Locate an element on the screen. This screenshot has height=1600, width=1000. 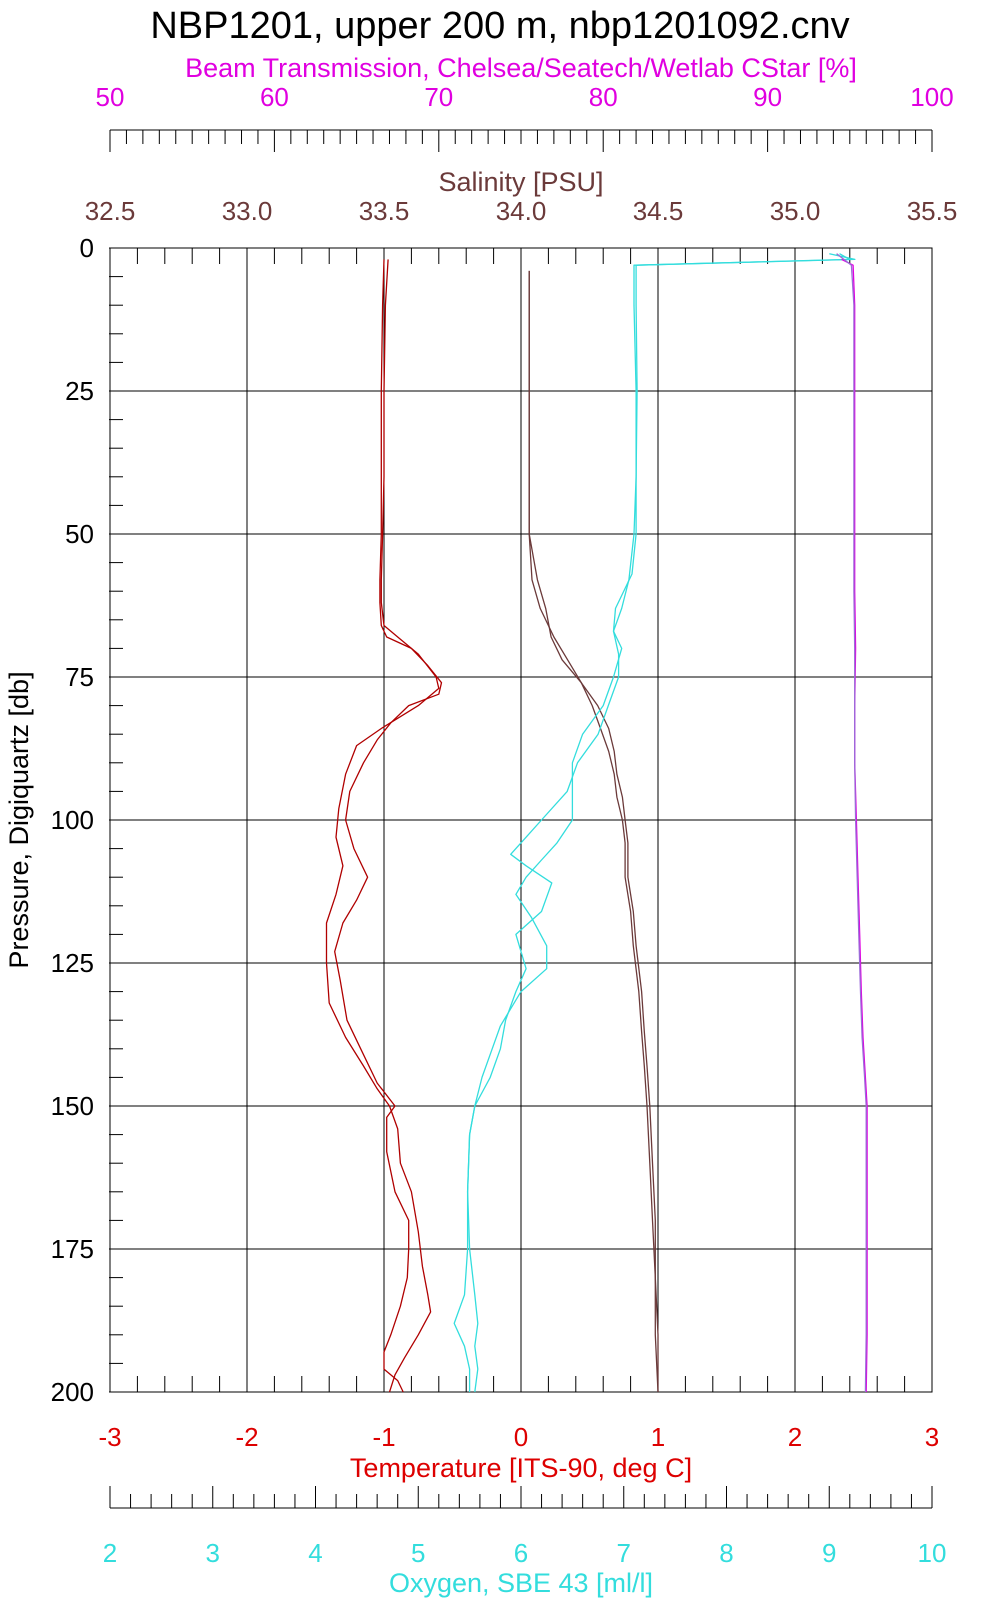
temperature-tick-label: 2 is located at coordinates (795, 1437).